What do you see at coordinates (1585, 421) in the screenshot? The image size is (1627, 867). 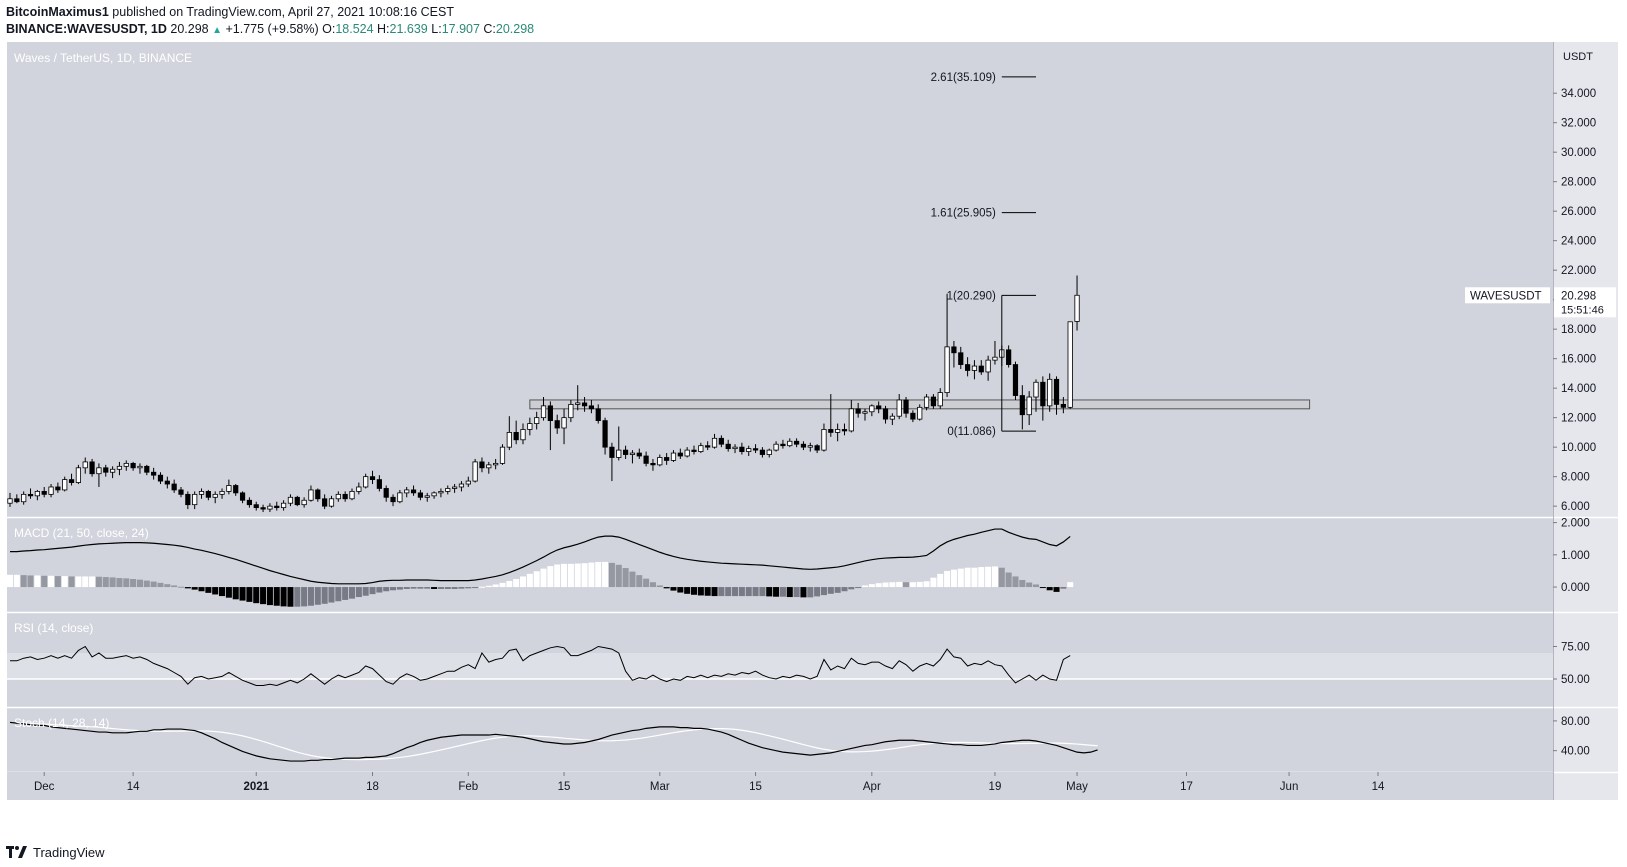 I see `price-axis` at bounding box center [1585, 421].